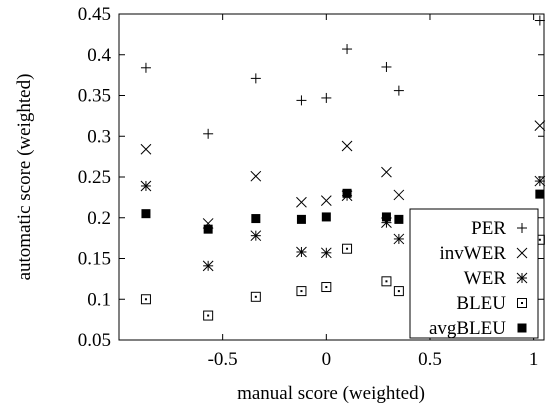 The image size is (559, 410). I want to click on x-tick-label: -0.5, so click(223, 359).